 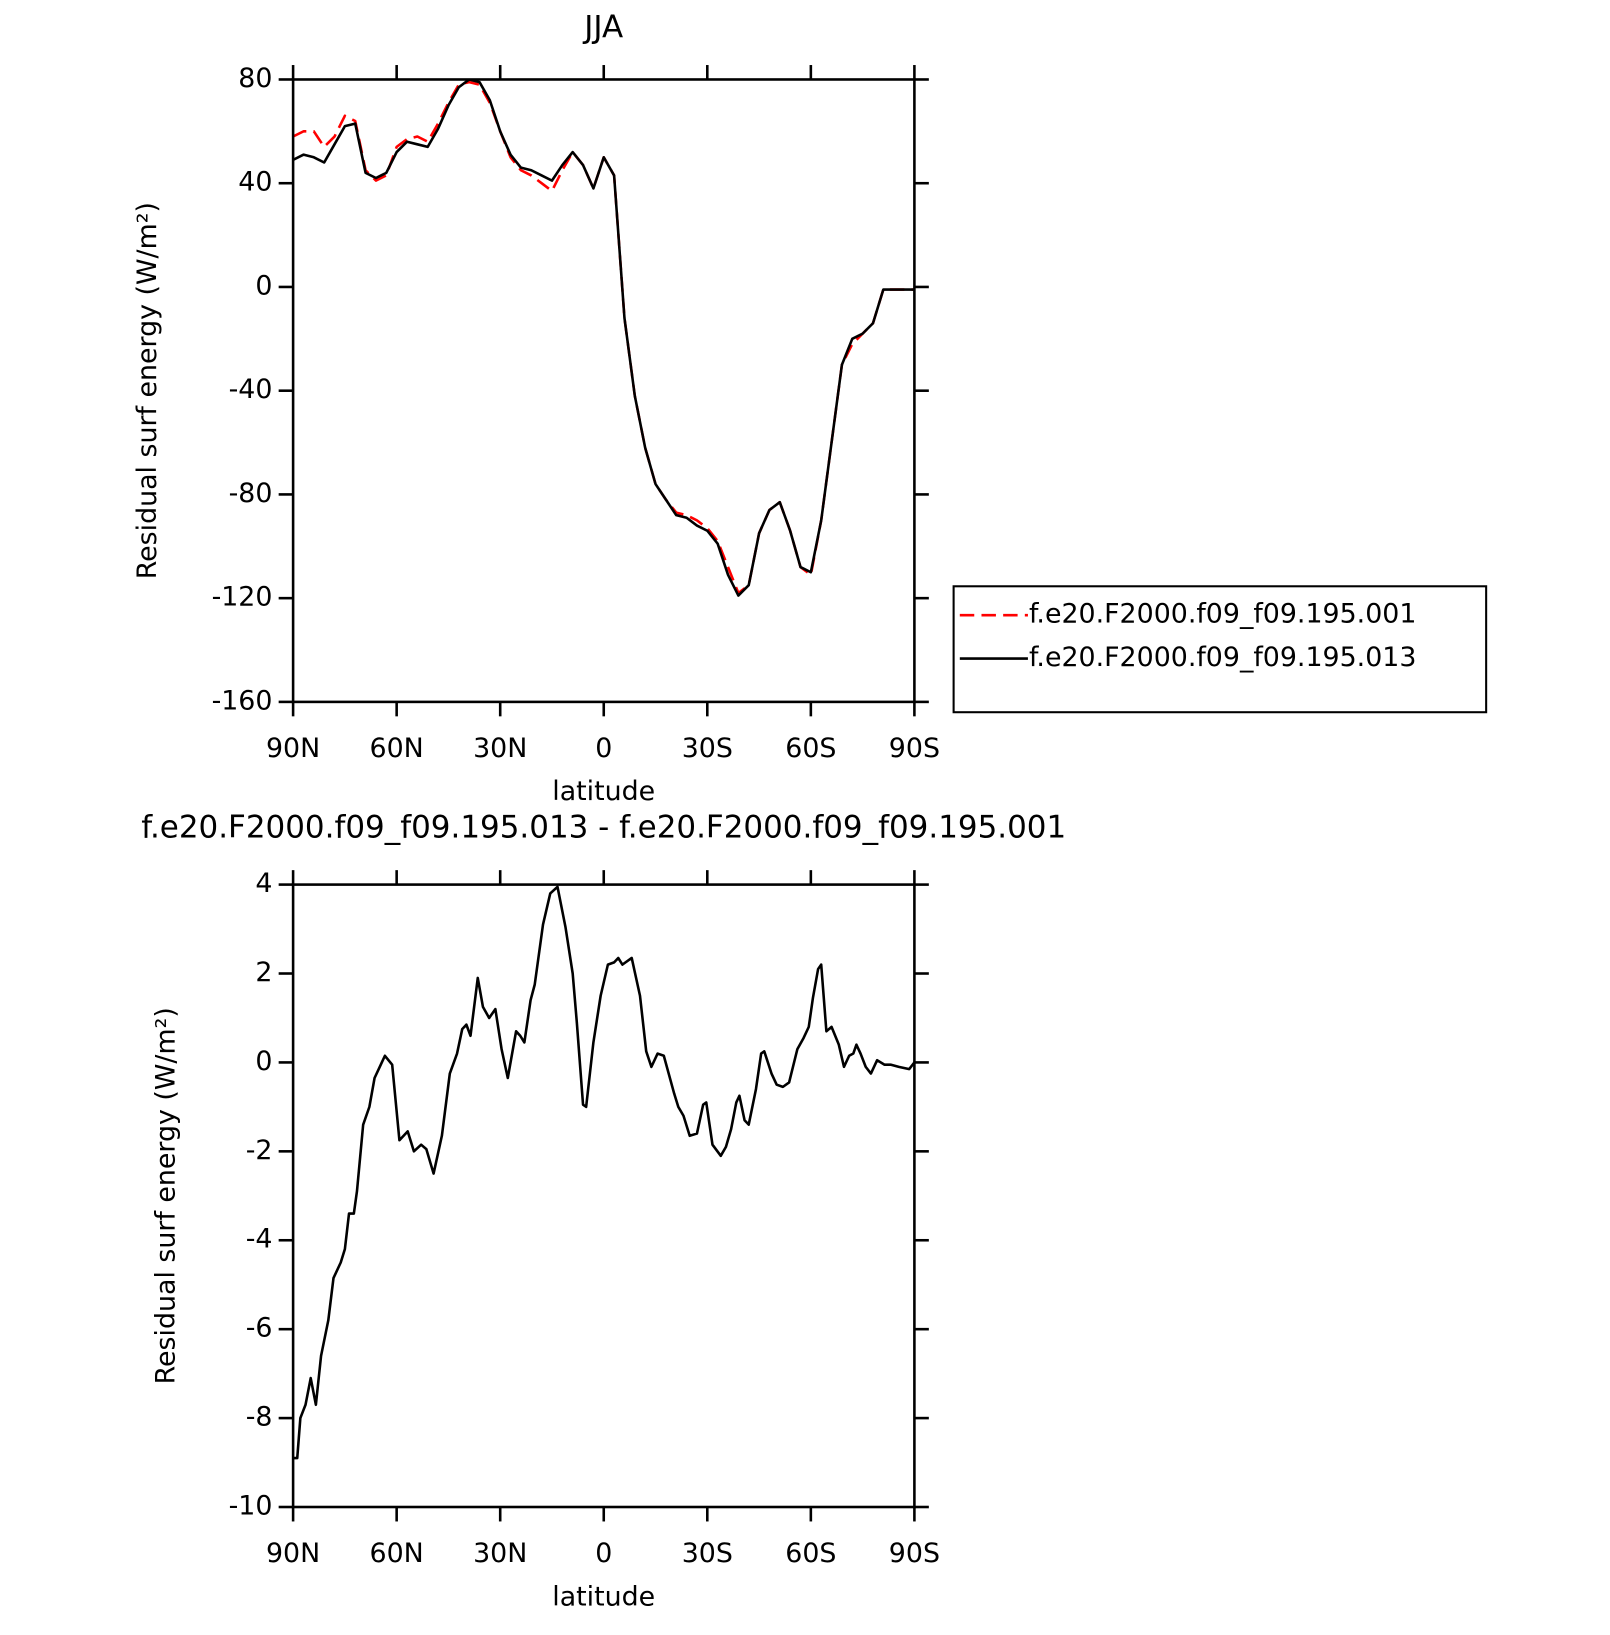 I want to click on chart-title: JJA, so click(x=602, y=27).